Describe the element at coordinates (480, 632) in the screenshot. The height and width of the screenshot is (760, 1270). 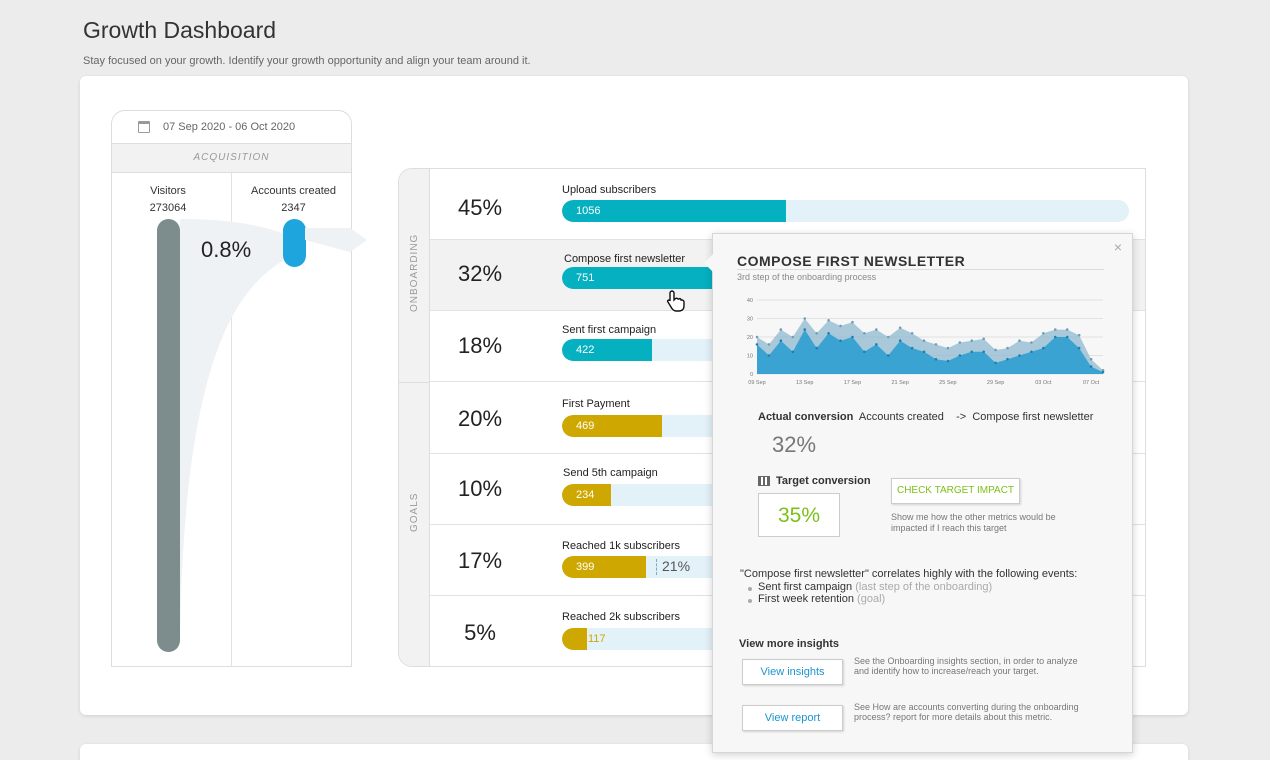
I see `step-percentage: 5%` at that location.